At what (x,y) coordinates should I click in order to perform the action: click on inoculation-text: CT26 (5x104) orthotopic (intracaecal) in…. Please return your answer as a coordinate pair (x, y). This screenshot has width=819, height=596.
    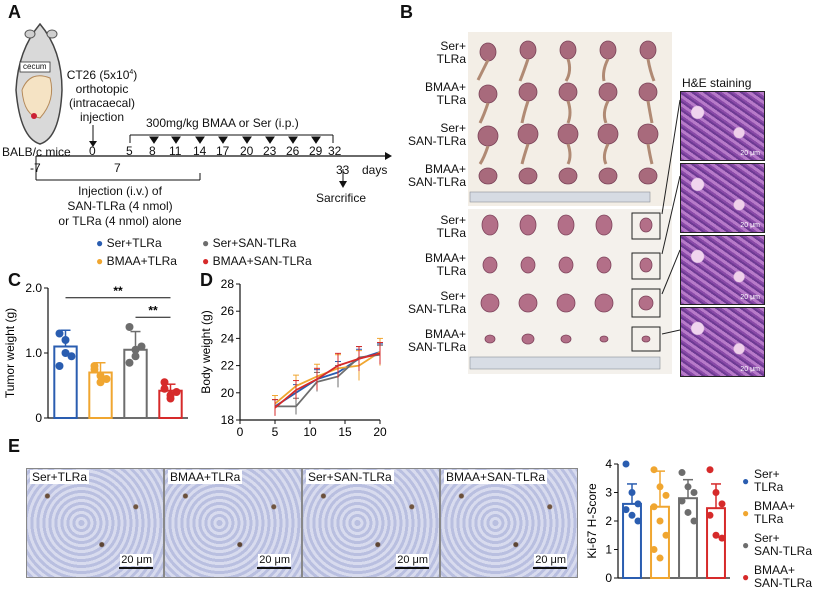
    Looking at the image, I should click on (102, 96).